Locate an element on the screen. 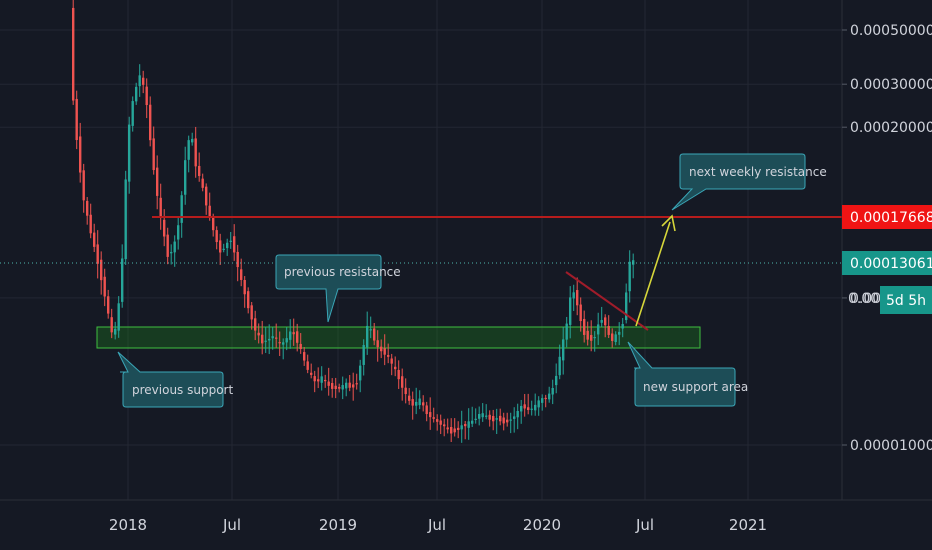 The image size is (932, 550). last-price-label: 0.00013061 is located at coordinates (891, 264).